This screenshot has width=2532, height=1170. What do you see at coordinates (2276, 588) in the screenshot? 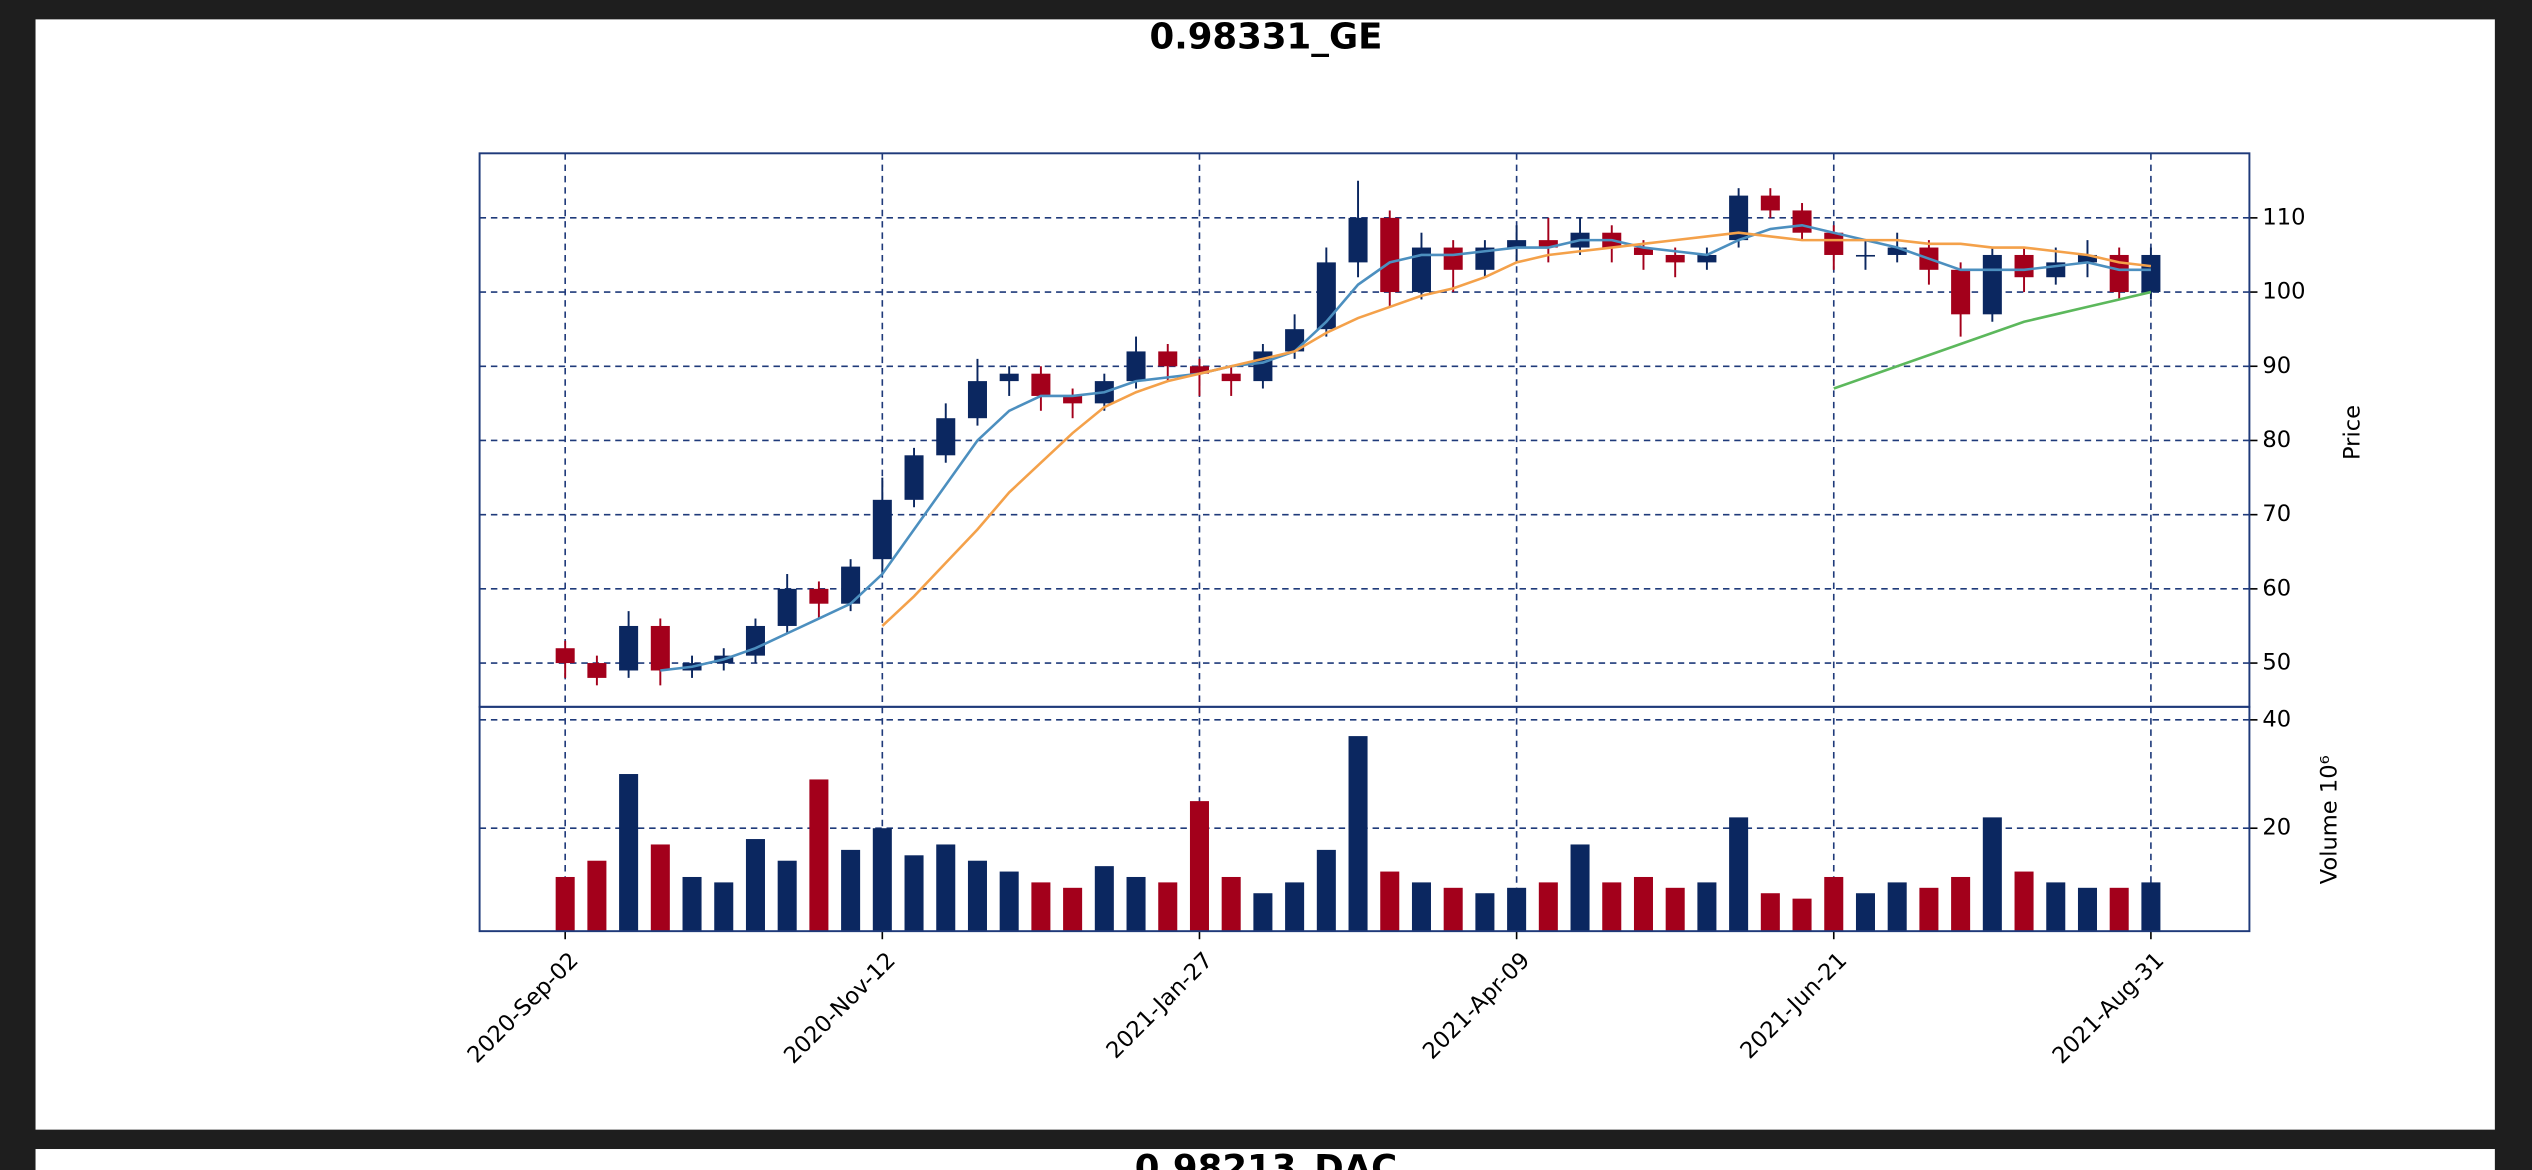
I see `y-tick-label: 60` at bounding box center [2276, 588].